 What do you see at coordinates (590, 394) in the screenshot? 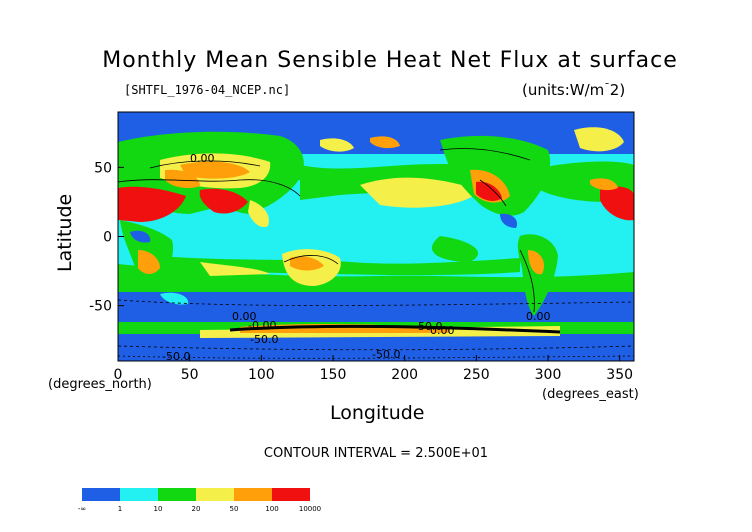
I see `x-axis-units: (degrees_east)` at bounding box center [590, 394].